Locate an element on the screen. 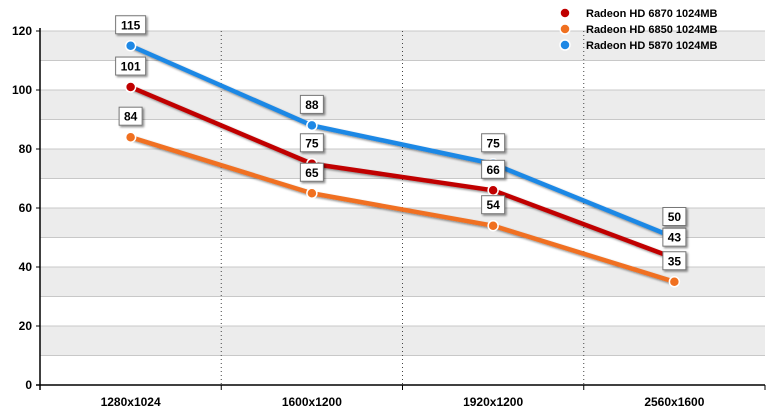  data-label-text: 88 is located at coordinates (312, 105).